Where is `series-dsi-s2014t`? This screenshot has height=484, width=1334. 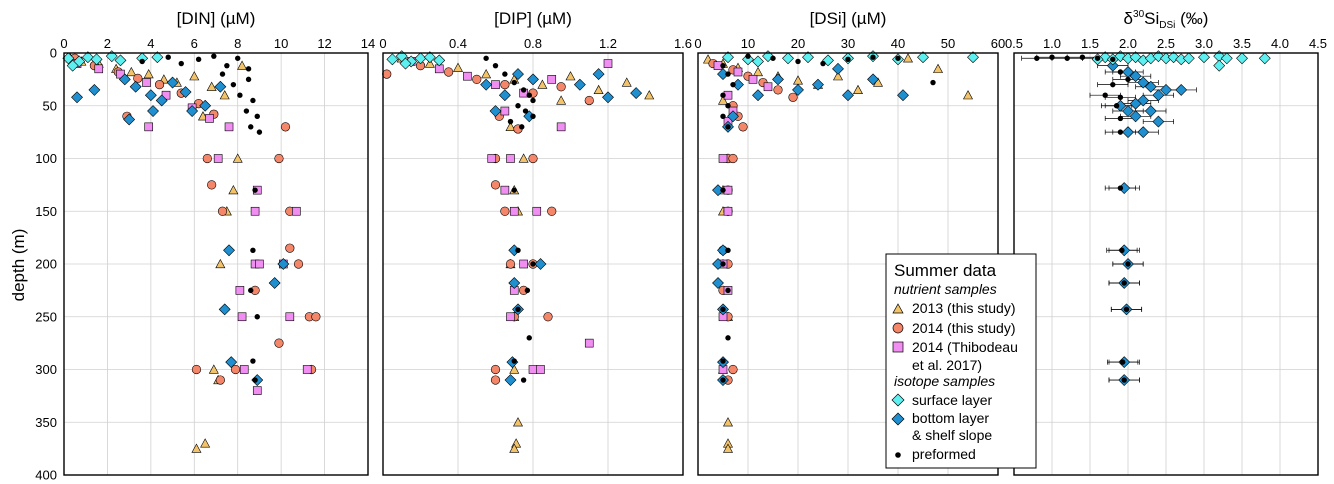
series-dsi-s2014t is located at coordinates (743, 217).